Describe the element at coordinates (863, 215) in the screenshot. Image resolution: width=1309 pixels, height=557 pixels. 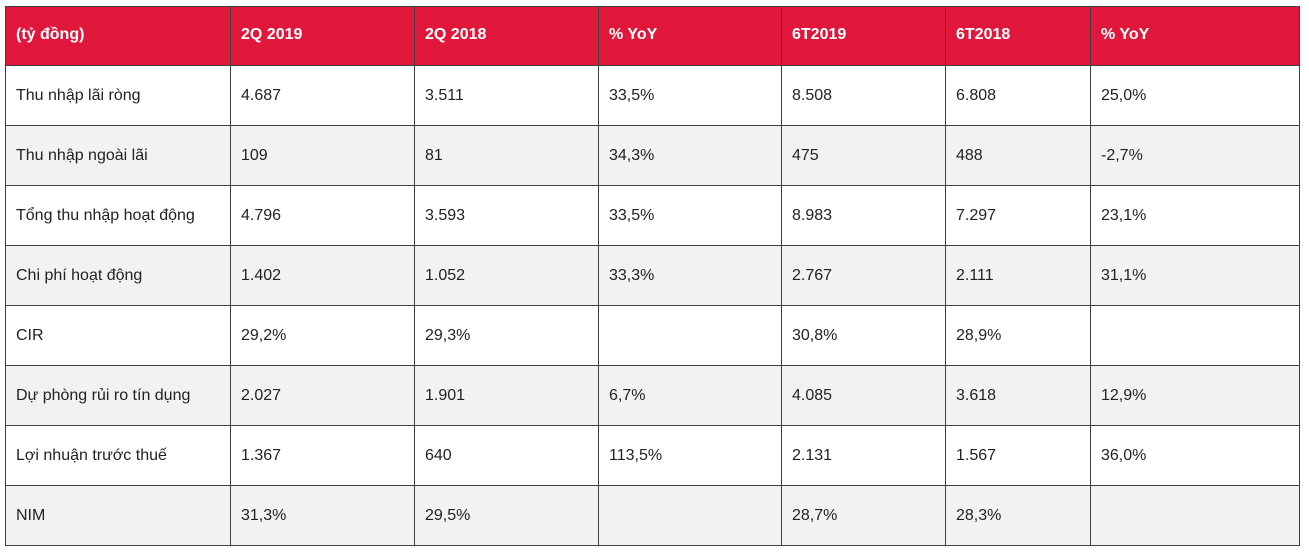
I see `table-cell: 8.983` at that location.